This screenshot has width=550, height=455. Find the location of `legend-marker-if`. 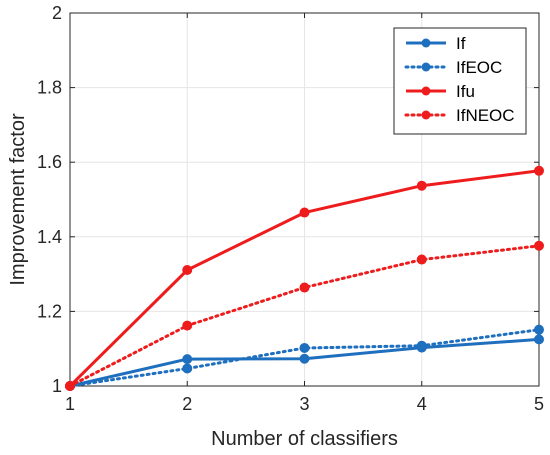

legend-marker-if is located at coordinates (426, 43).